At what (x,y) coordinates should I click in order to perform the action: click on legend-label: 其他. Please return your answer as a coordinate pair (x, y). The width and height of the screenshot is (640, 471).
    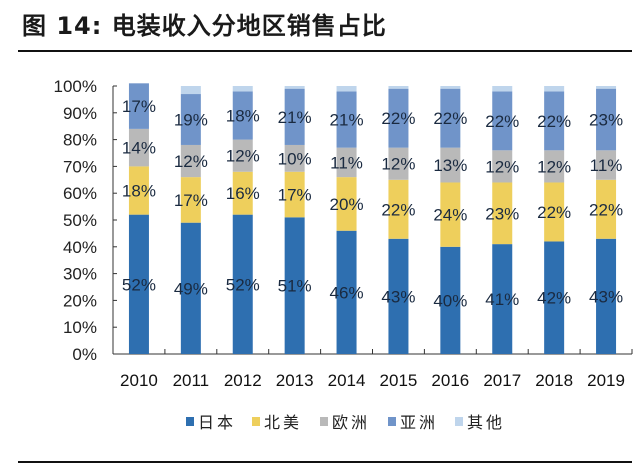
    Looking at the image, I should click on (486, 423).